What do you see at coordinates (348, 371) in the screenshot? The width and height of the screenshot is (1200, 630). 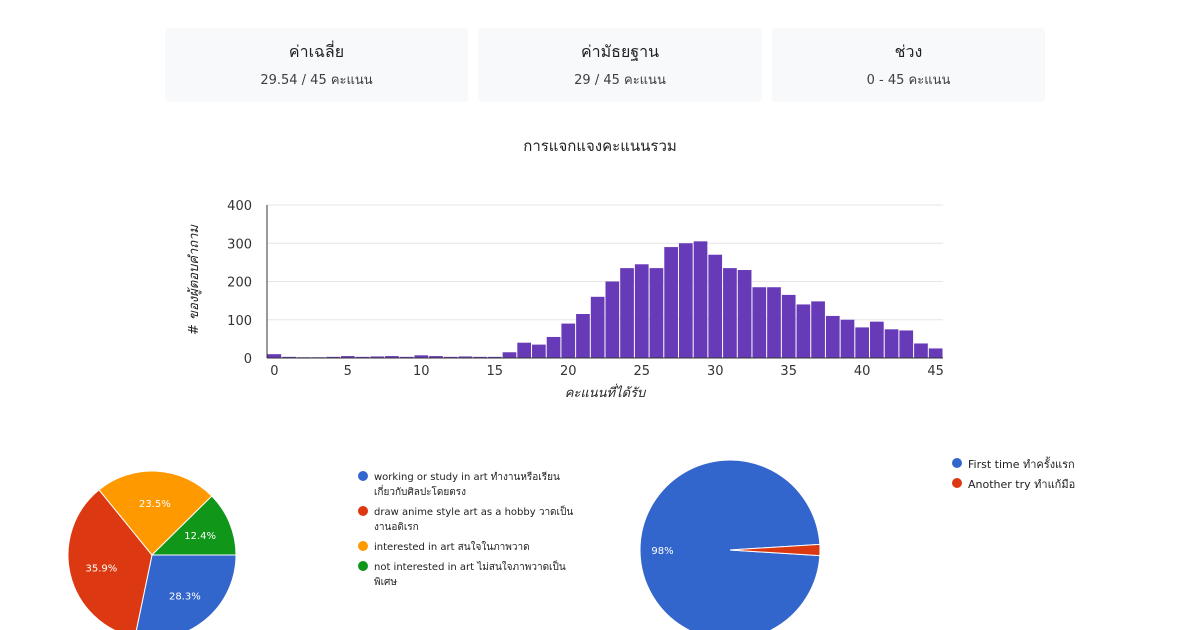 I see `x-tick-label: 5` at bounding box center [348, 371].